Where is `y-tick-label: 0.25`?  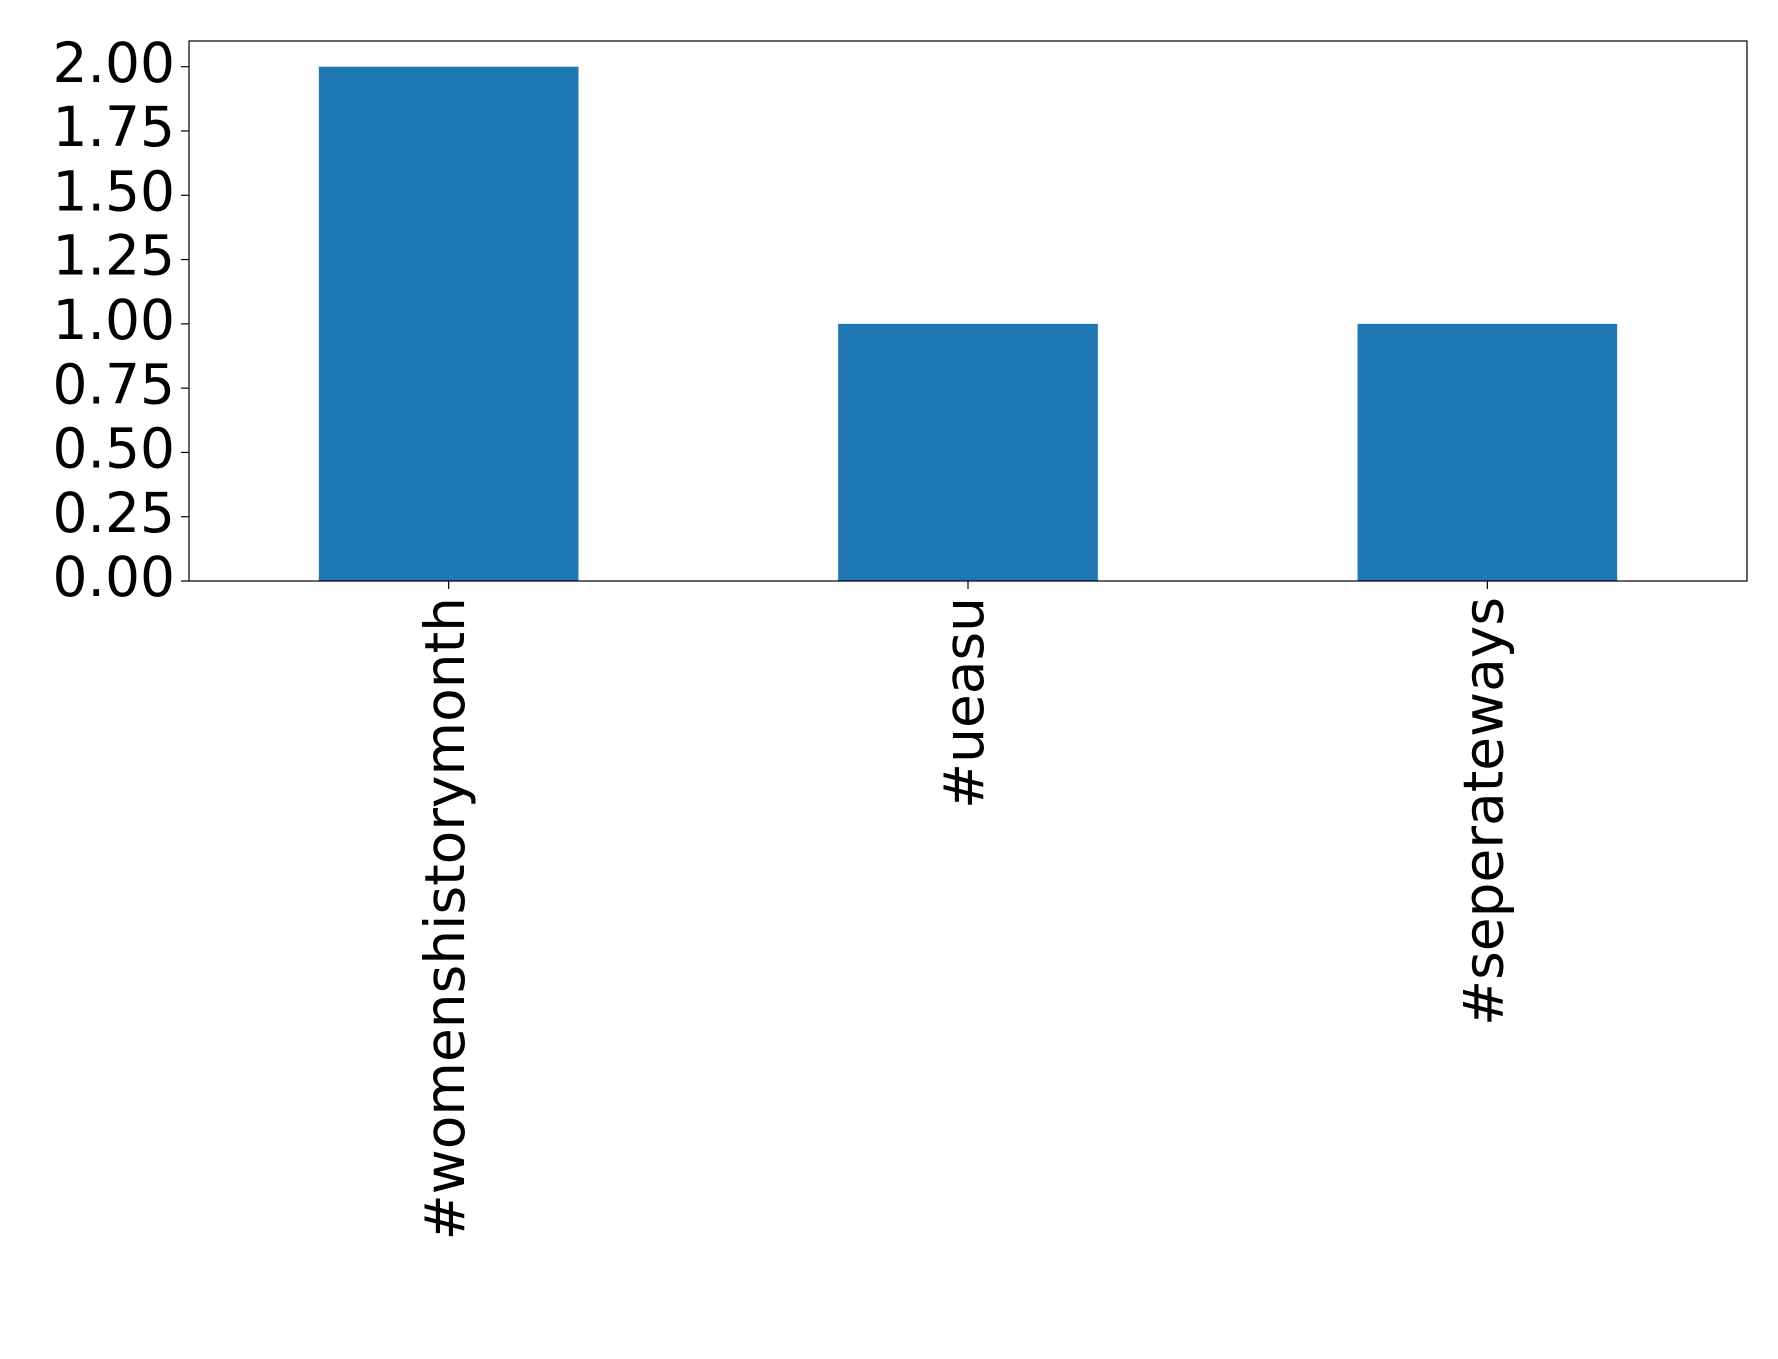 y-tick-label: 0.25 is located at coordinates (114, 513).